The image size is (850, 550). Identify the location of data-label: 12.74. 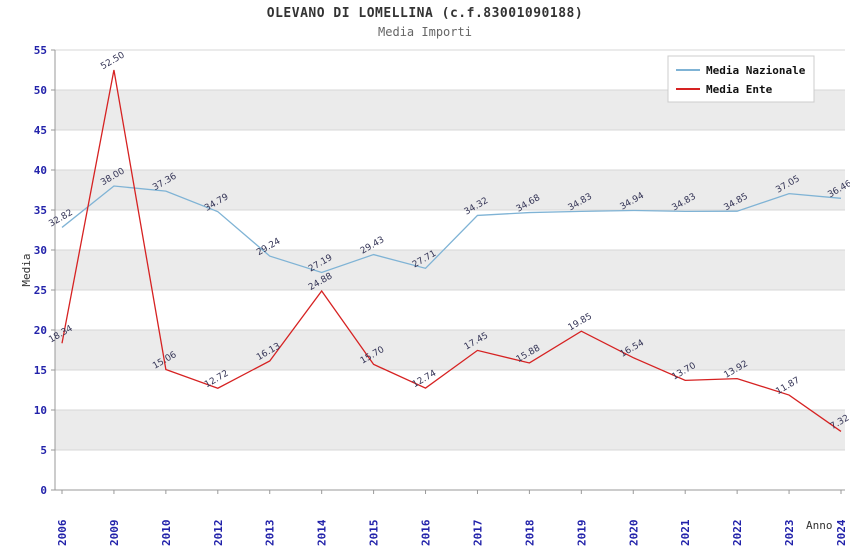
(425, 379).